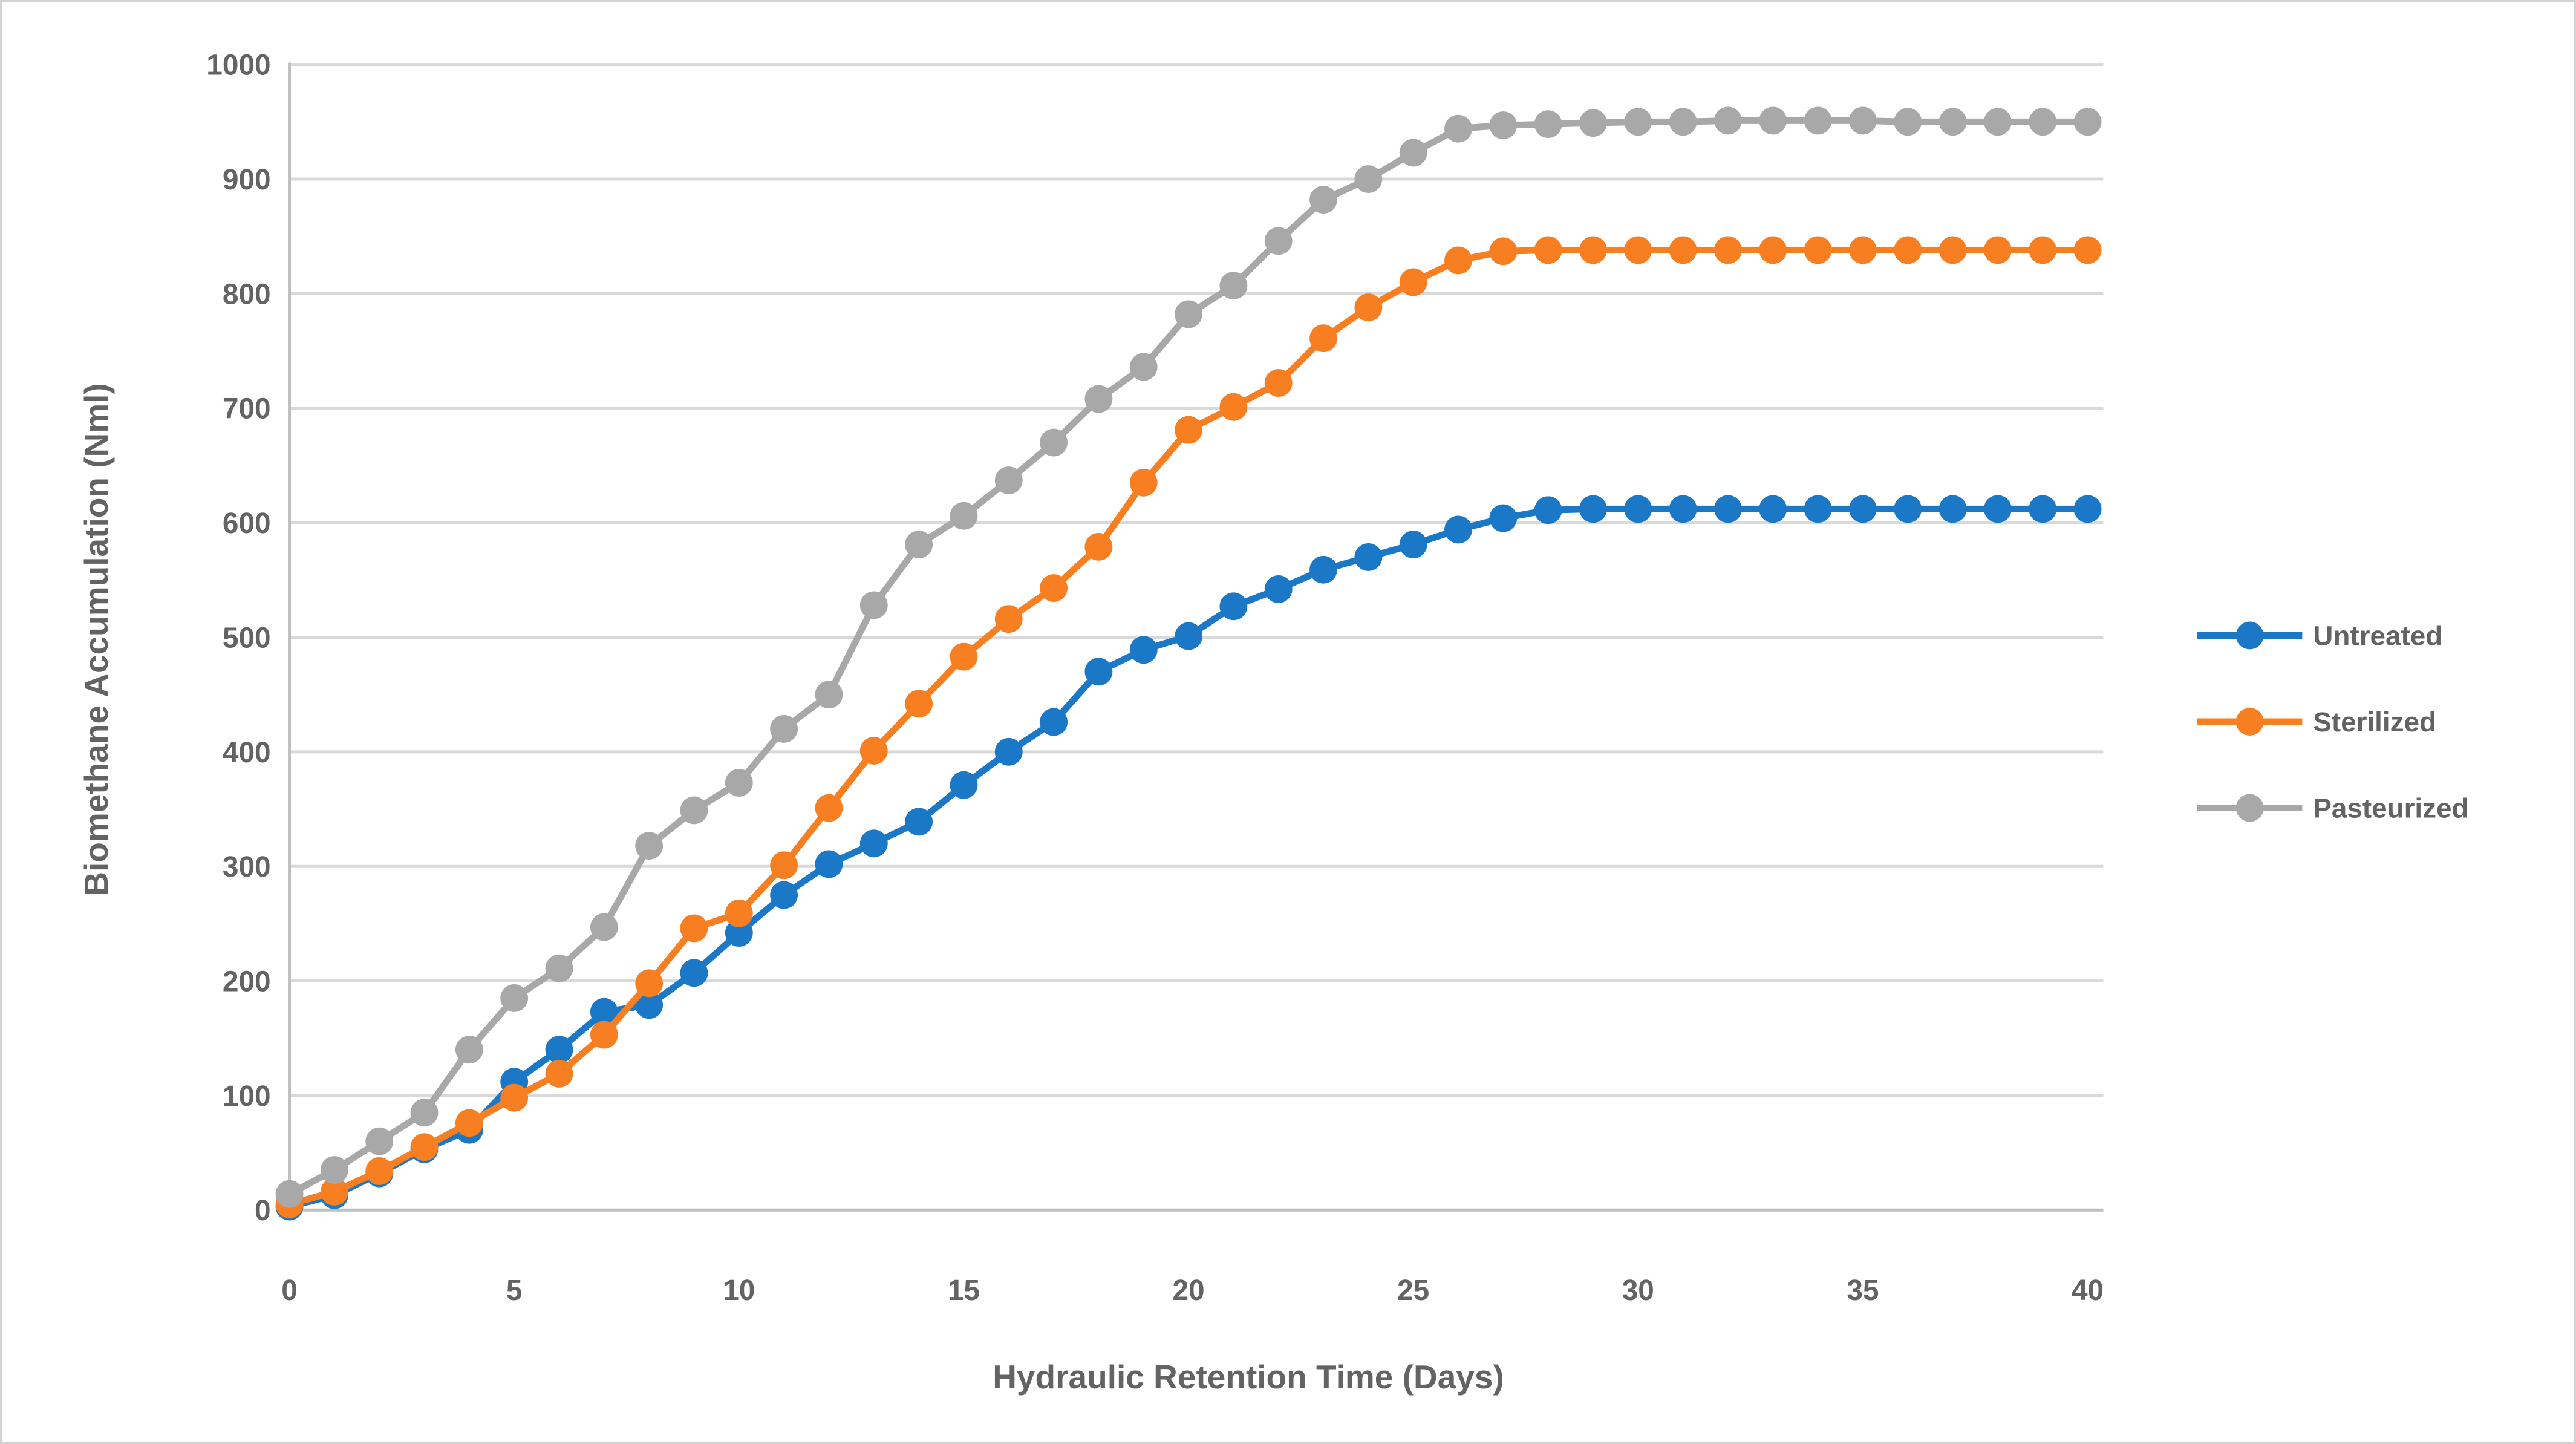 Image resolution: width=2576 pixels, height=1444 pixels. I want to click on x-tick-label: 20, so click(1188, 1291).